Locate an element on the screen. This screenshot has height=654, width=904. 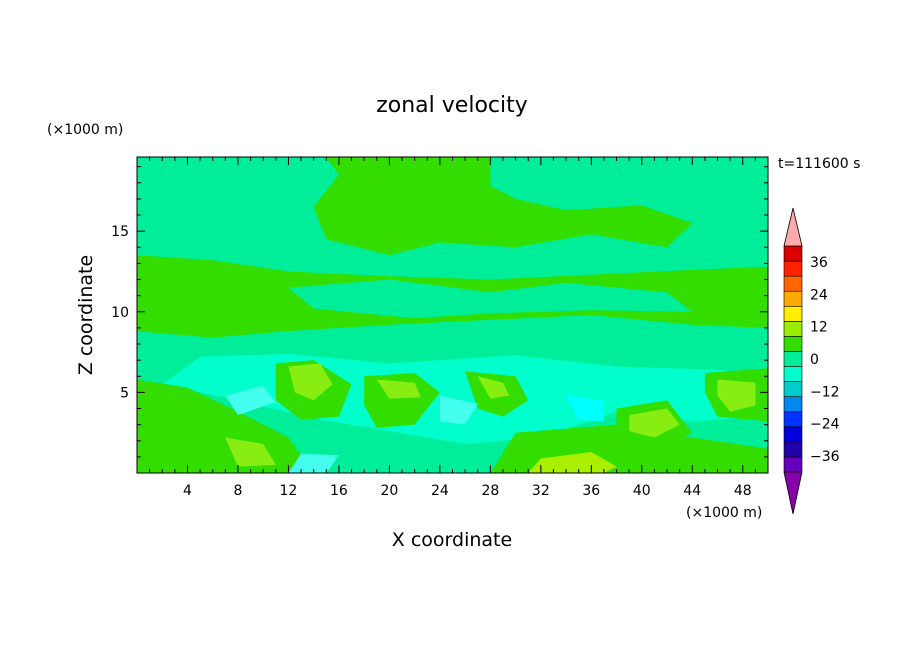
colorbar-tick-label: 0 is located at coordinates (814, 360).